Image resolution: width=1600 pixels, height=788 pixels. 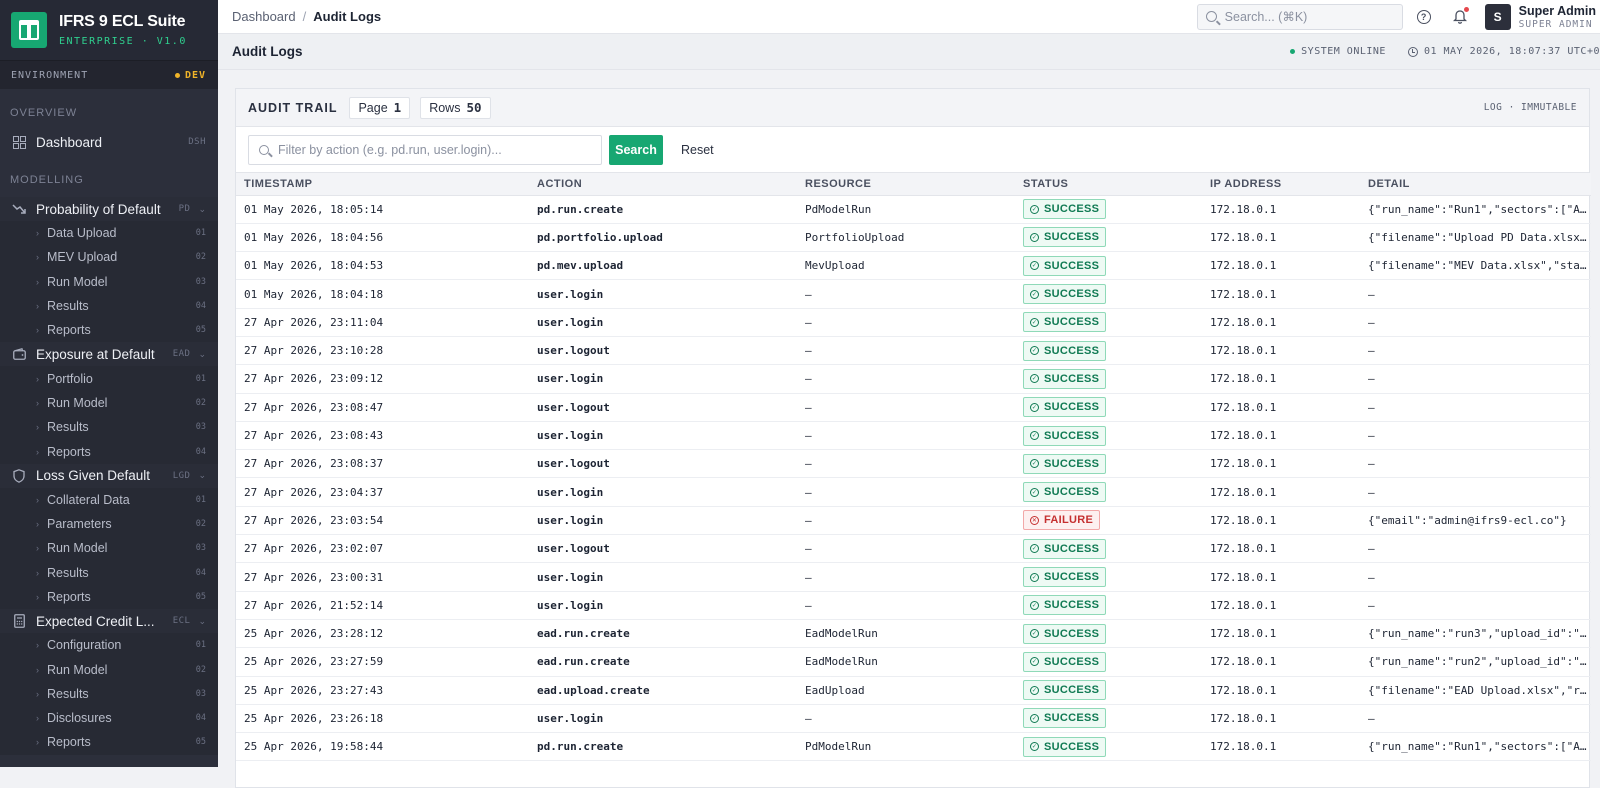 What do you see at coordinates (47, 180) in the screenshot?
I see `section-label-modelling: MODELLING` at bounding box center [47, 180].